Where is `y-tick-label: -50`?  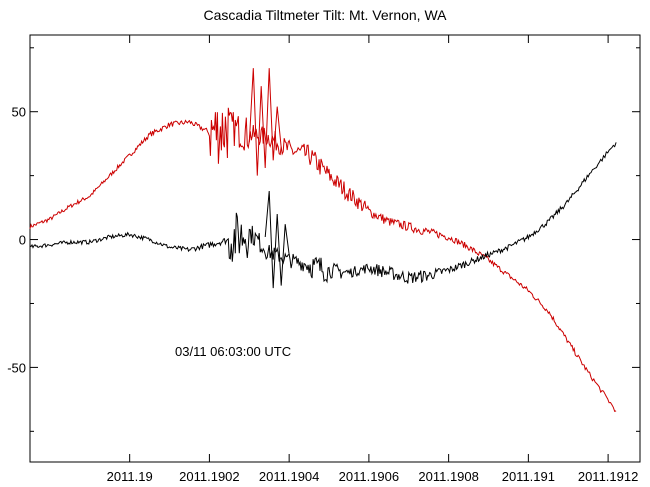
y-tick-label: -50 is located at coordinates (16, 367).